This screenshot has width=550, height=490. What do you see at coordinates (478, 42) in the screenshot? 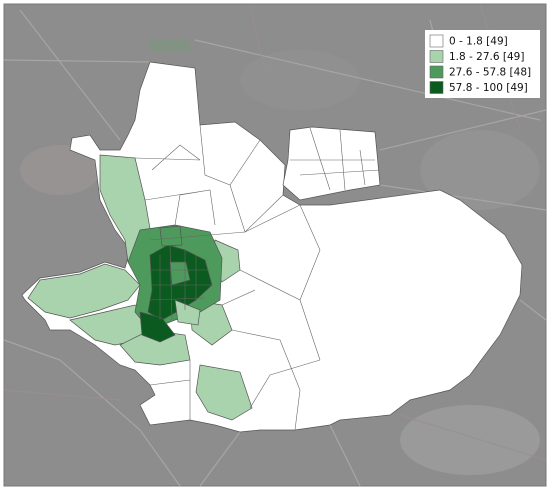
I see `legend-label: 0 - 1.8 [49]` at bounding box center [478, 42].